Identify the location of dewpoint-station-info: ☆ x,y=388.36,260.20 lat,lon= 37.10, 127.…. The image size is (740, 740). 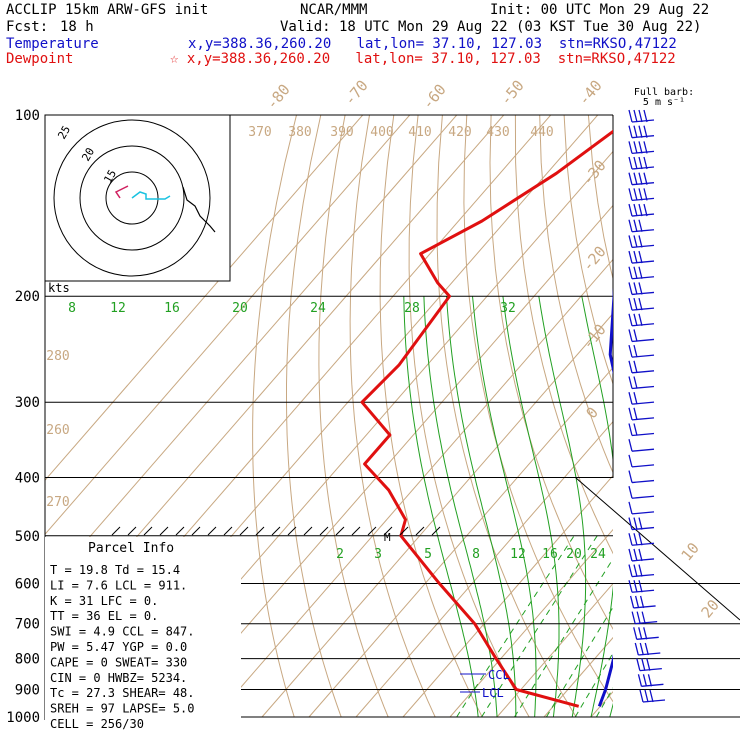
(423, 59).